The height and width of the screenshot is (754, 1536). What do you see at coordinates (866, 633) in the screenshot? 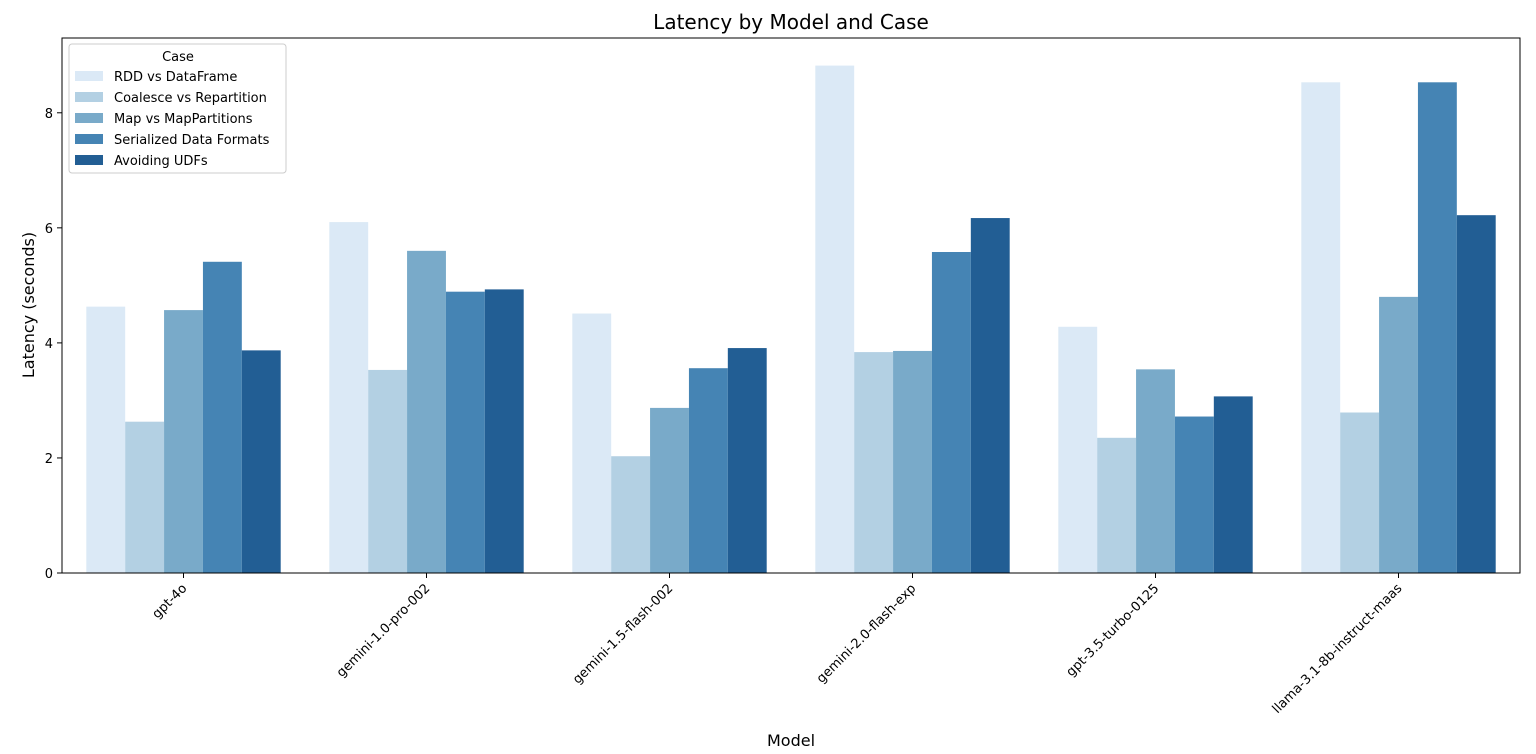
I see `x-tick-label-3: gemini-2.0-flash-exp` at bounding box center [866, 633].